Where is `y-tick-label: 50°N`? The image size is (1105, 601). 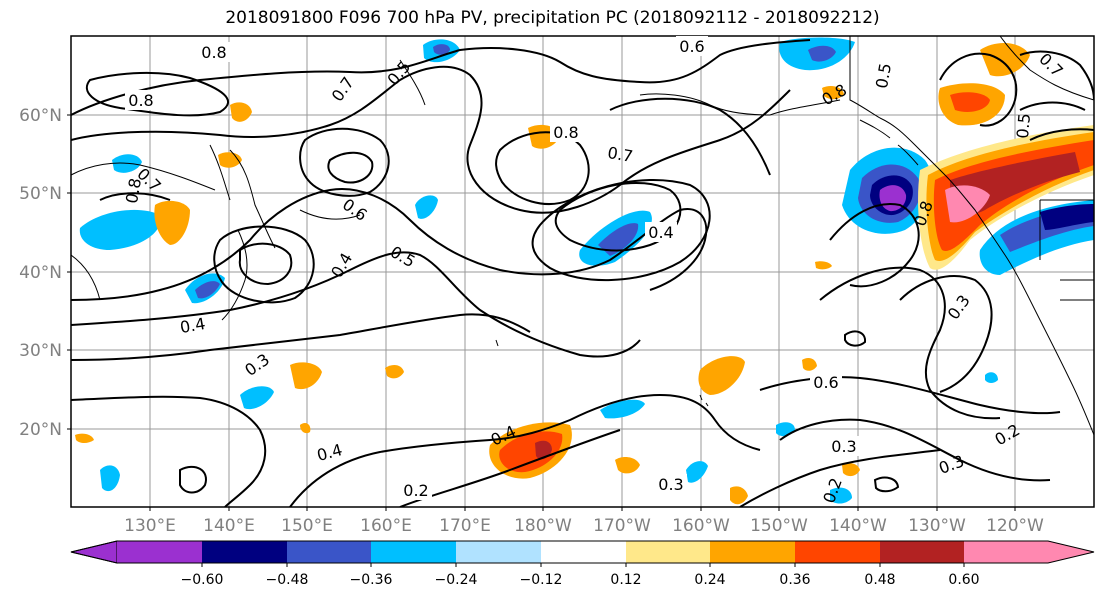 y-tick-label: 50°N is located at coordinates (40, 194).